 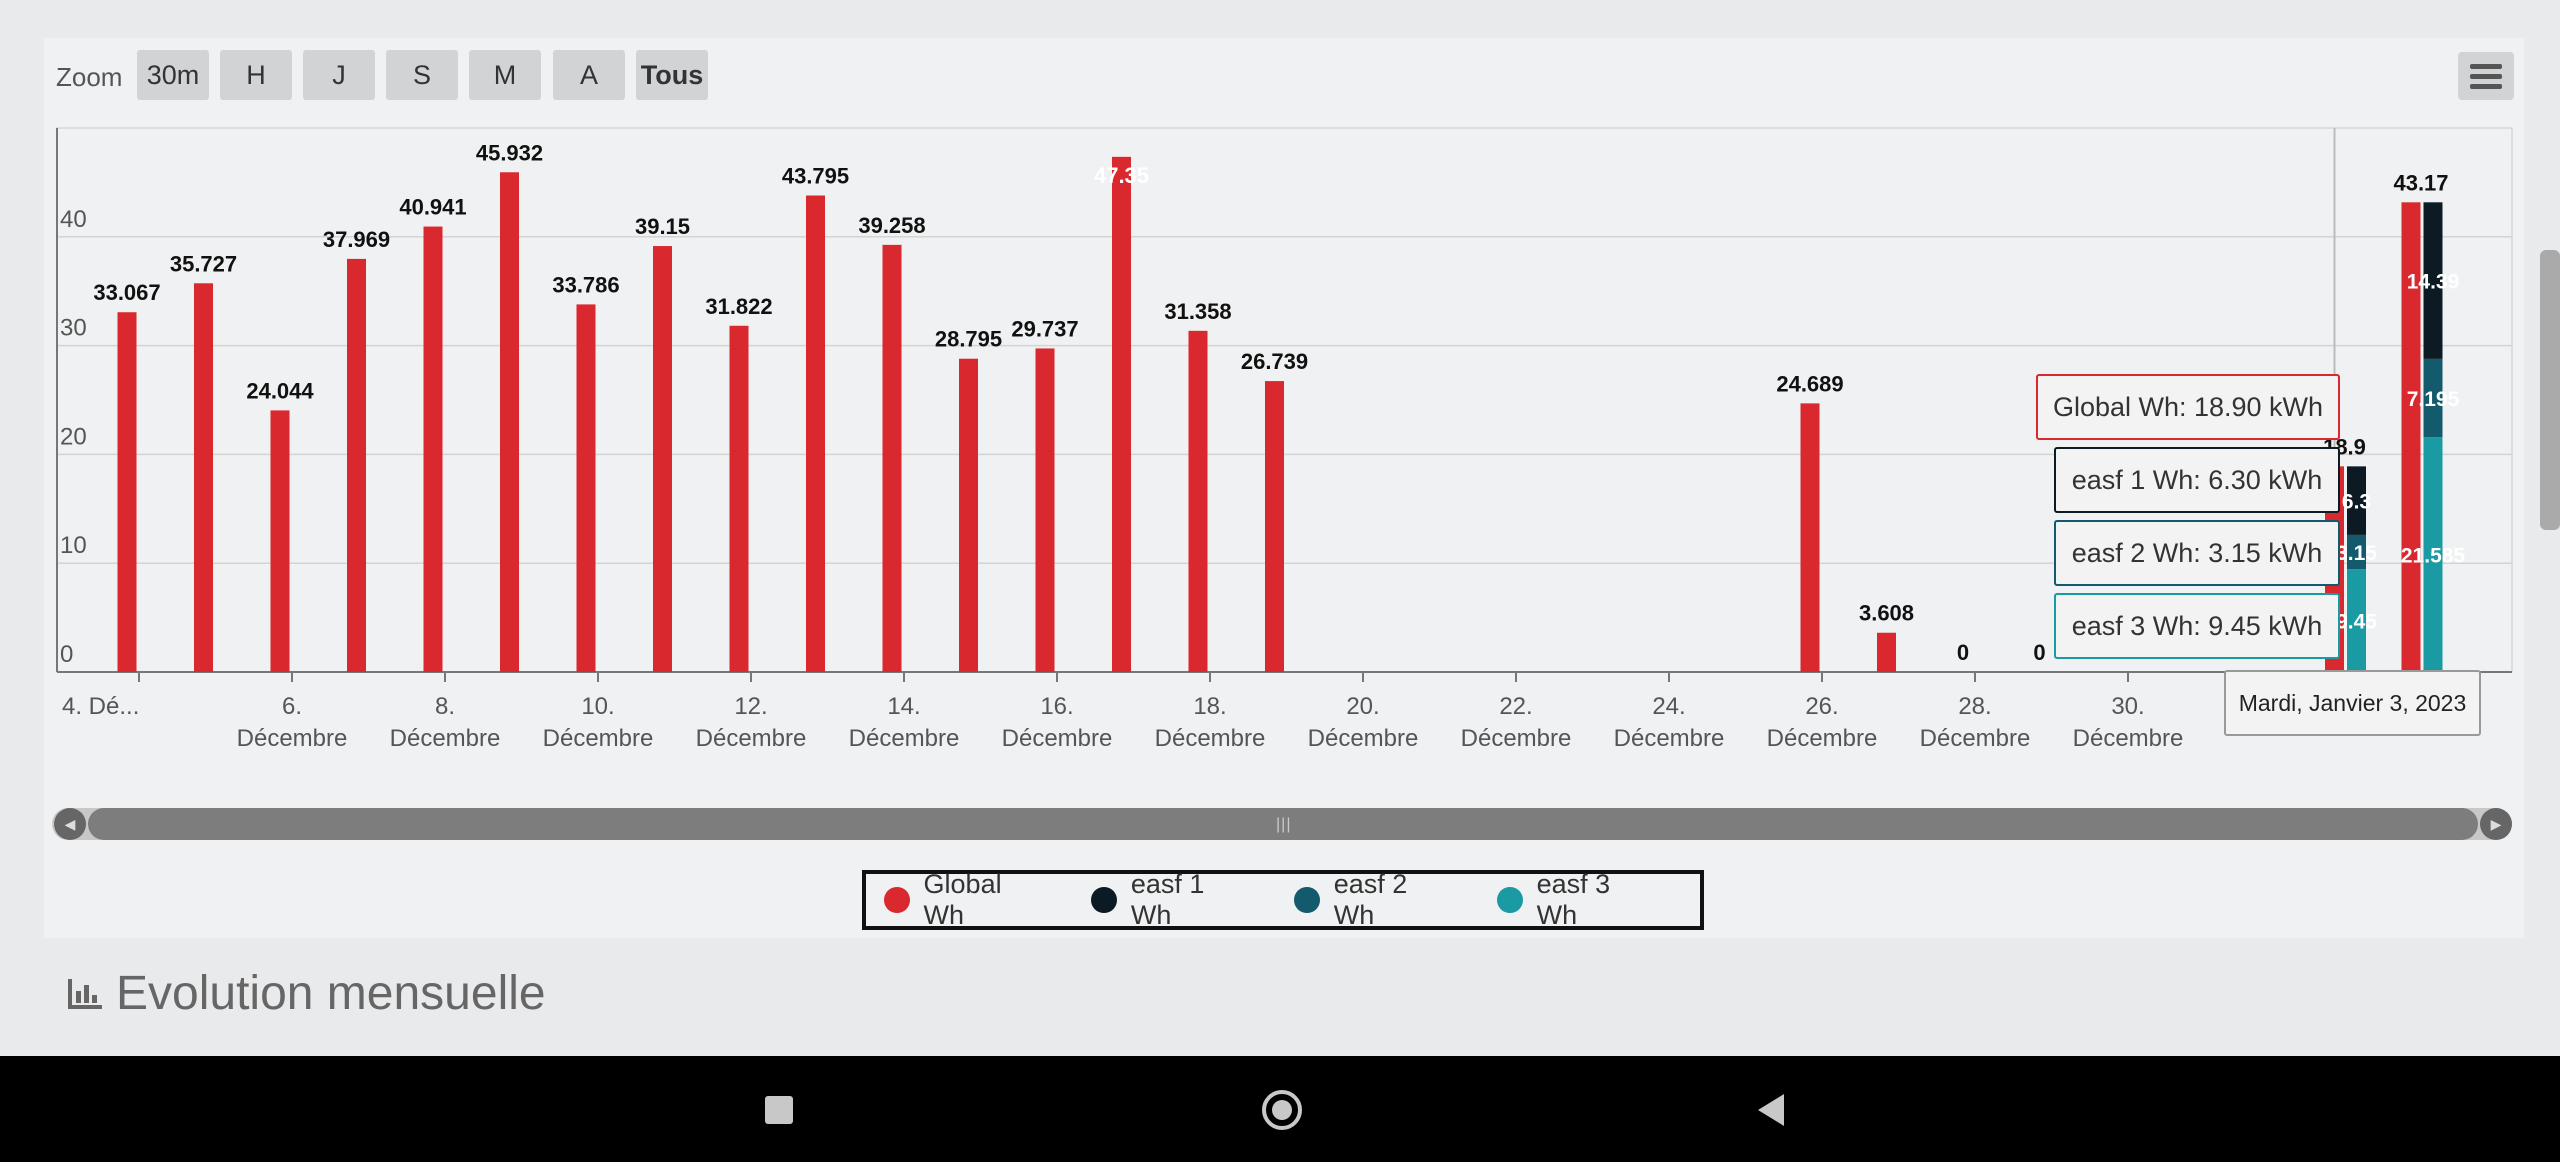 What do you see at coordinates (73, 328) in the screenshot?
I see `y-tick-label: 30` at bounding box center [73, 328].